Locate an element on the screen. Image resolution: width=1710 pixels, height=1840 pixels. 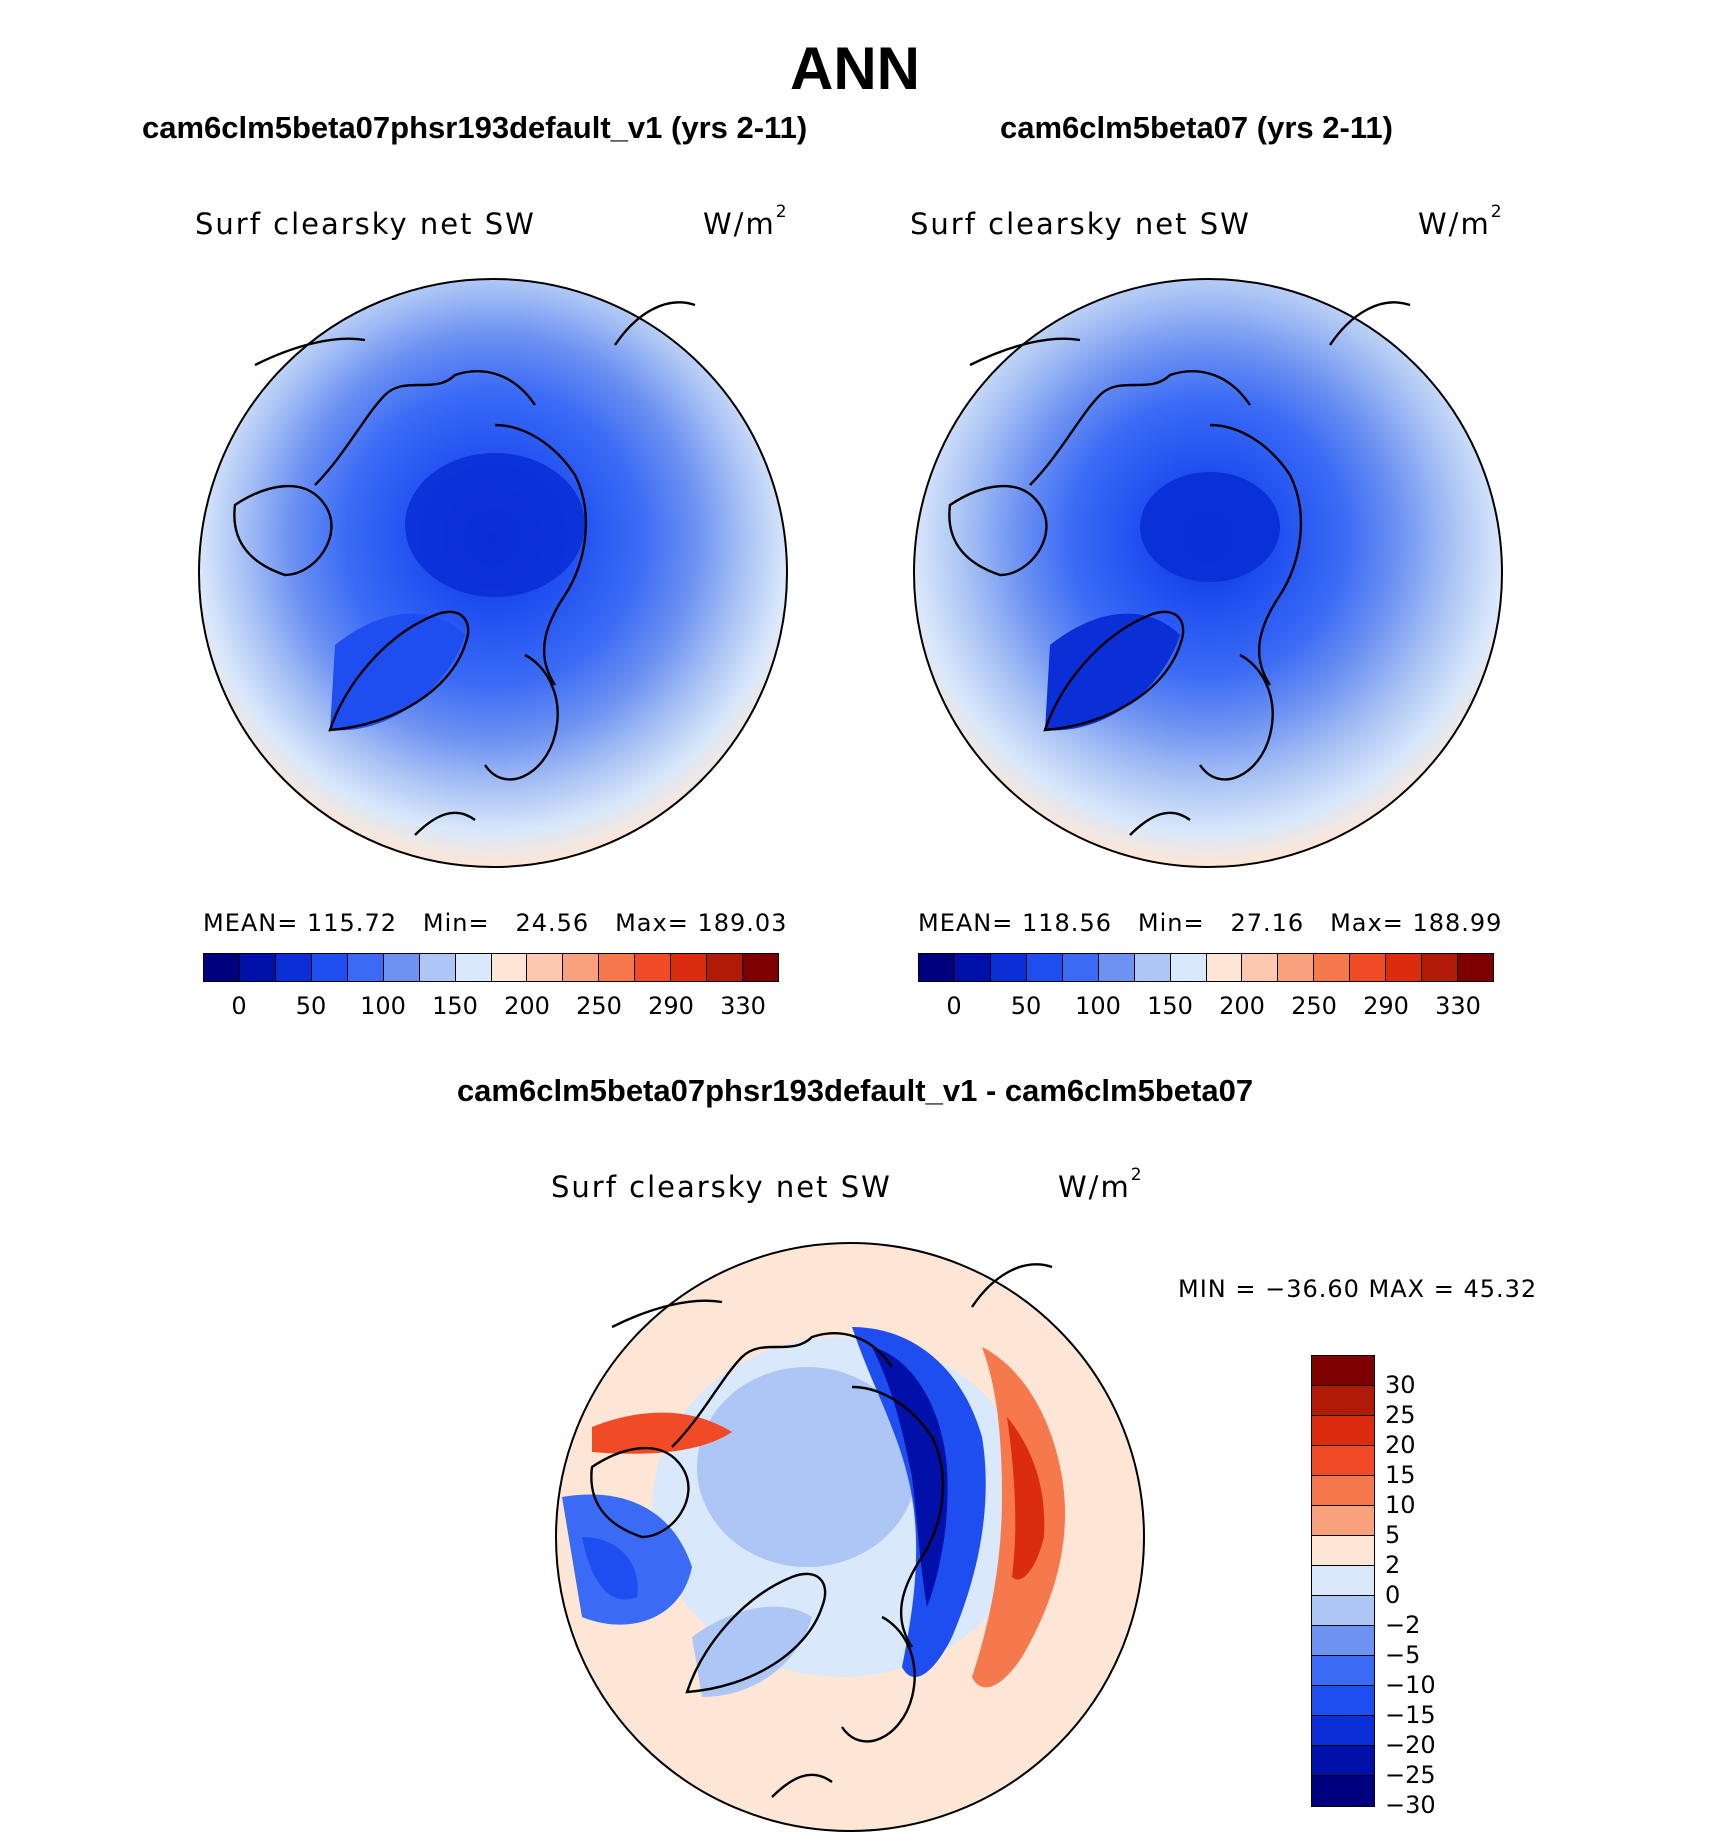
test-polar-core is located at coordinates (495, 525).